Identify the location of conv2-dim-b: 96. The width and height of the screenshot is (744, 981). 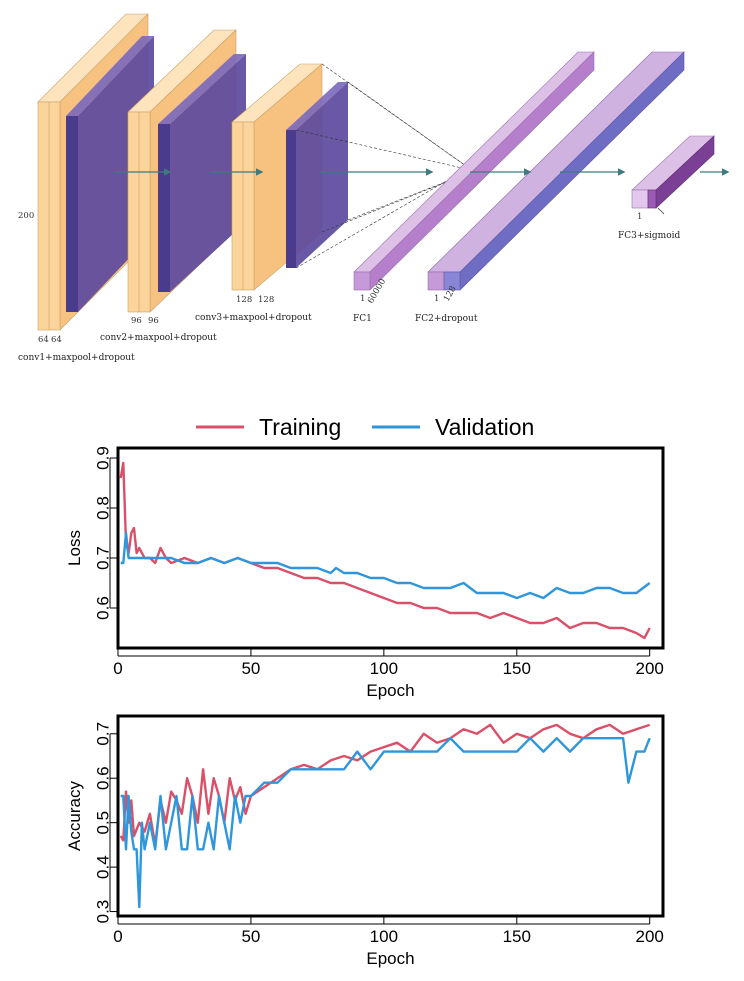
(153, 321).